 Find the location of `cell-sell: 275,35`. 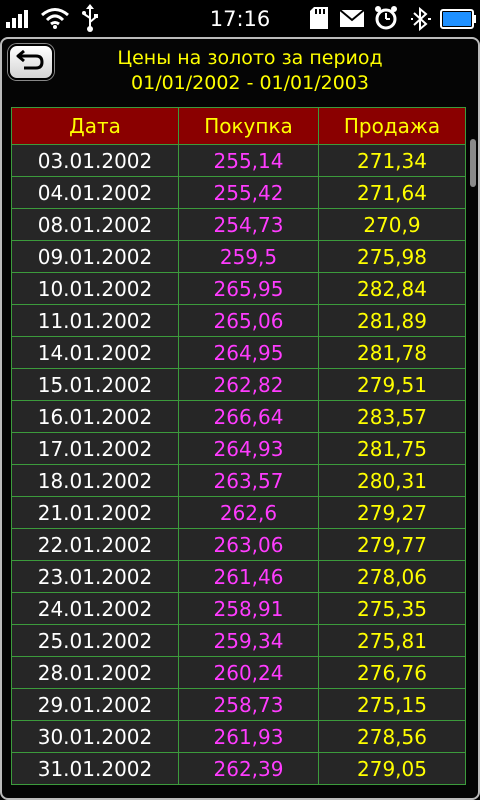

cell-sell: 275,35 is located at coordinates (392, 608).